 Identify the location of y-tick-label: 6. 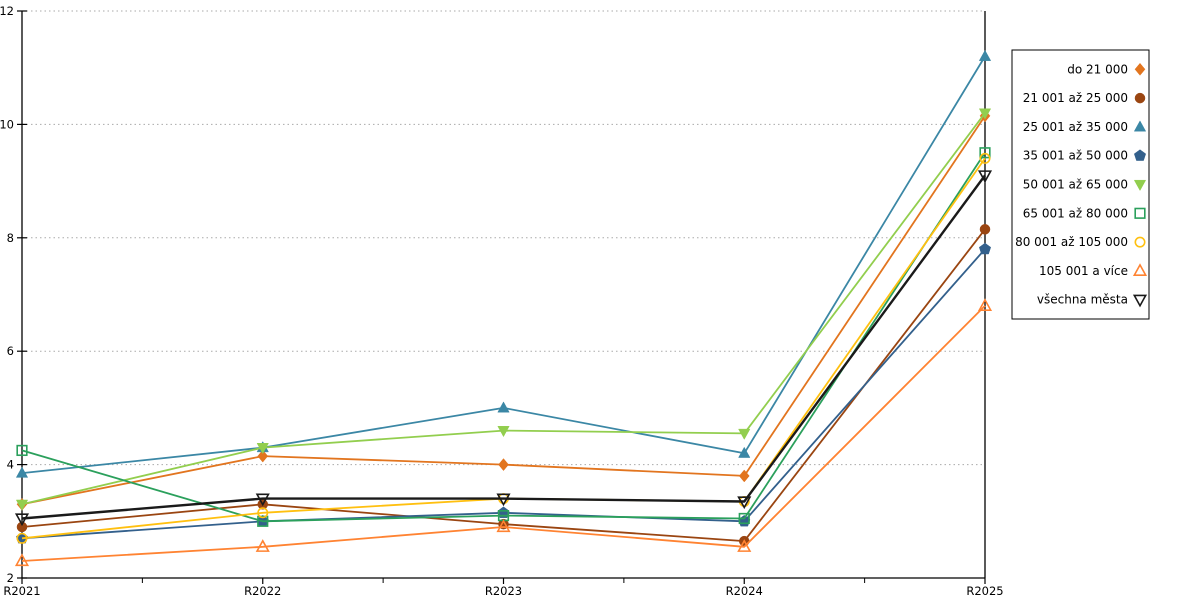
(10, 351).